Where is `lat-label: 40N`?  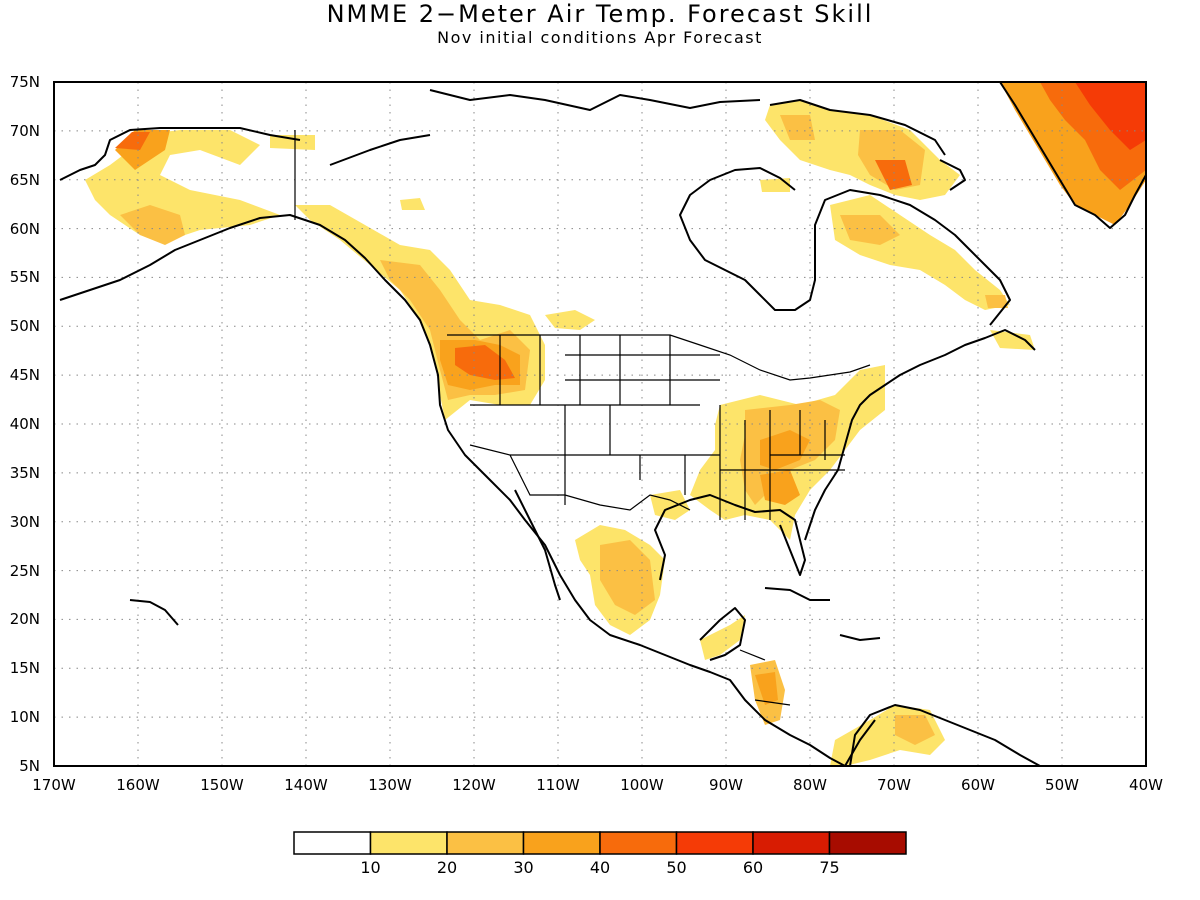
lat-label: 40N is located at coordinates (25, 424).